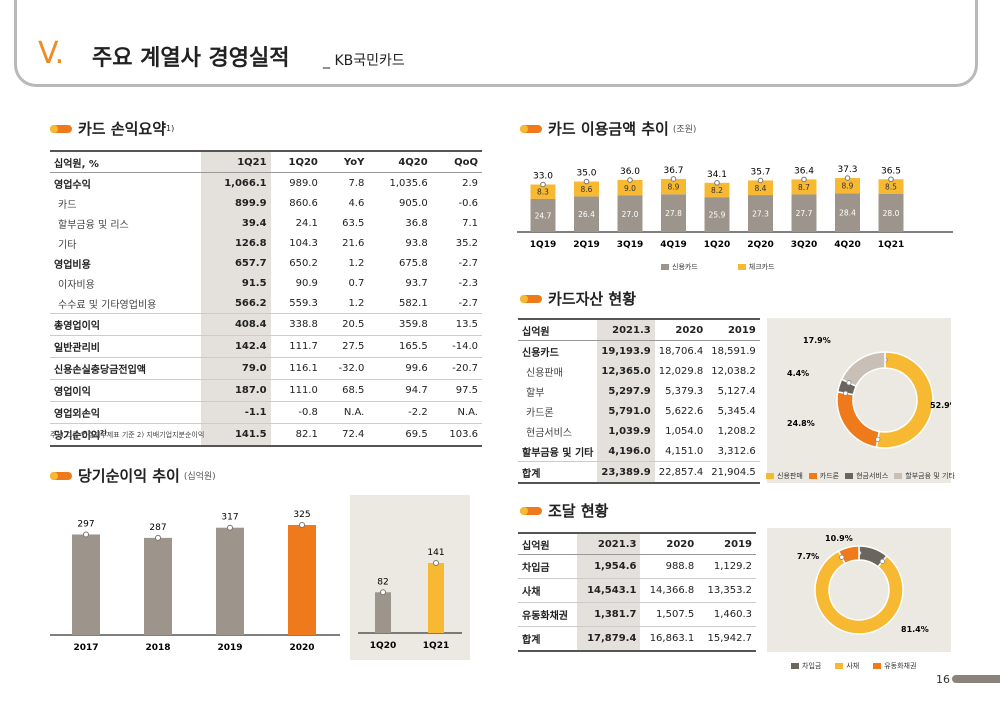 The width and height of the screenshot is (1000, 707). What do you see at coordinates (548, 639) in the screenshot?
I see `funding-row-label: 합계` at bounding box center [548, 639].